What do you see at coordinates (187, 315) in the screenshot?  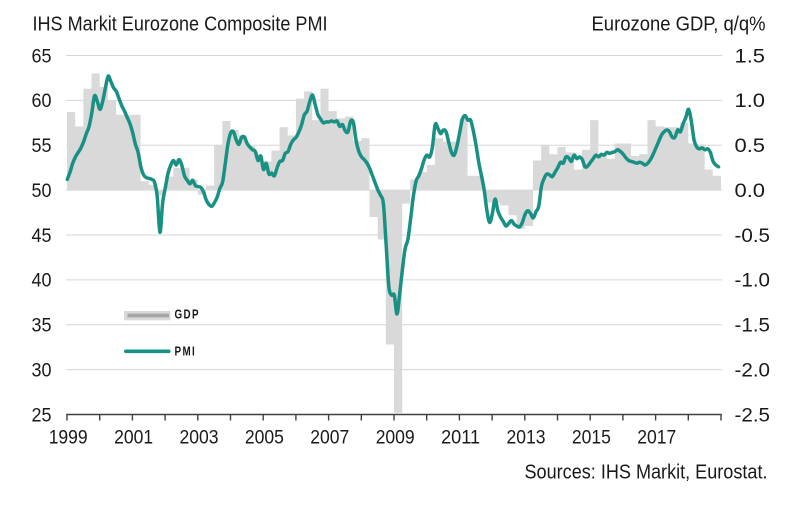 I see `svg-text: GDP` at bounding box center [187, 315].